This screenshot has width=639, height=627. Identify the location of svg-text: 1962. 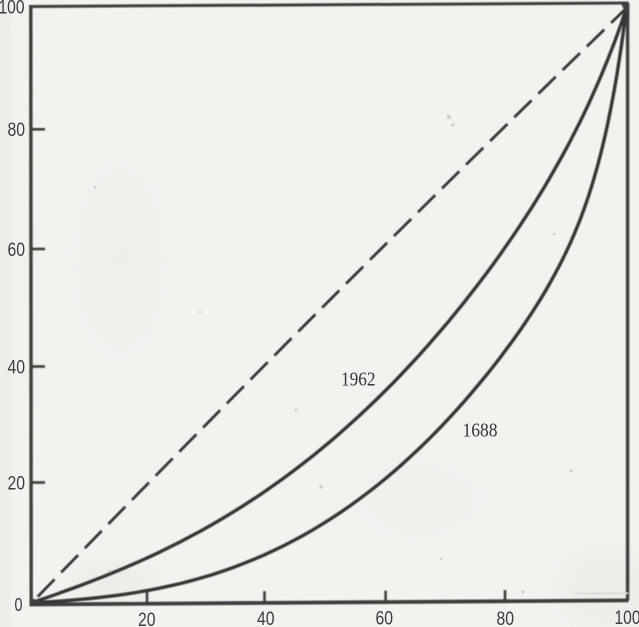
(358, 380).